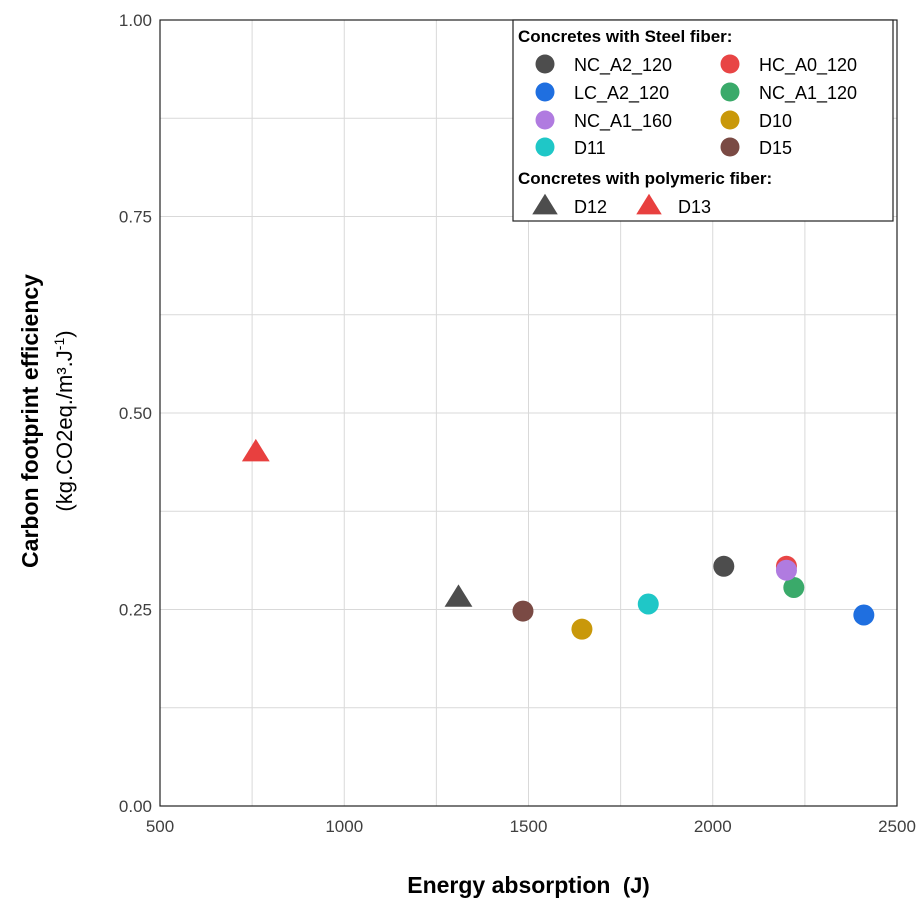 The width and height of the screenshot is (921, 901). I want to click on y-tick-label: 0.75, so click(135, 217).